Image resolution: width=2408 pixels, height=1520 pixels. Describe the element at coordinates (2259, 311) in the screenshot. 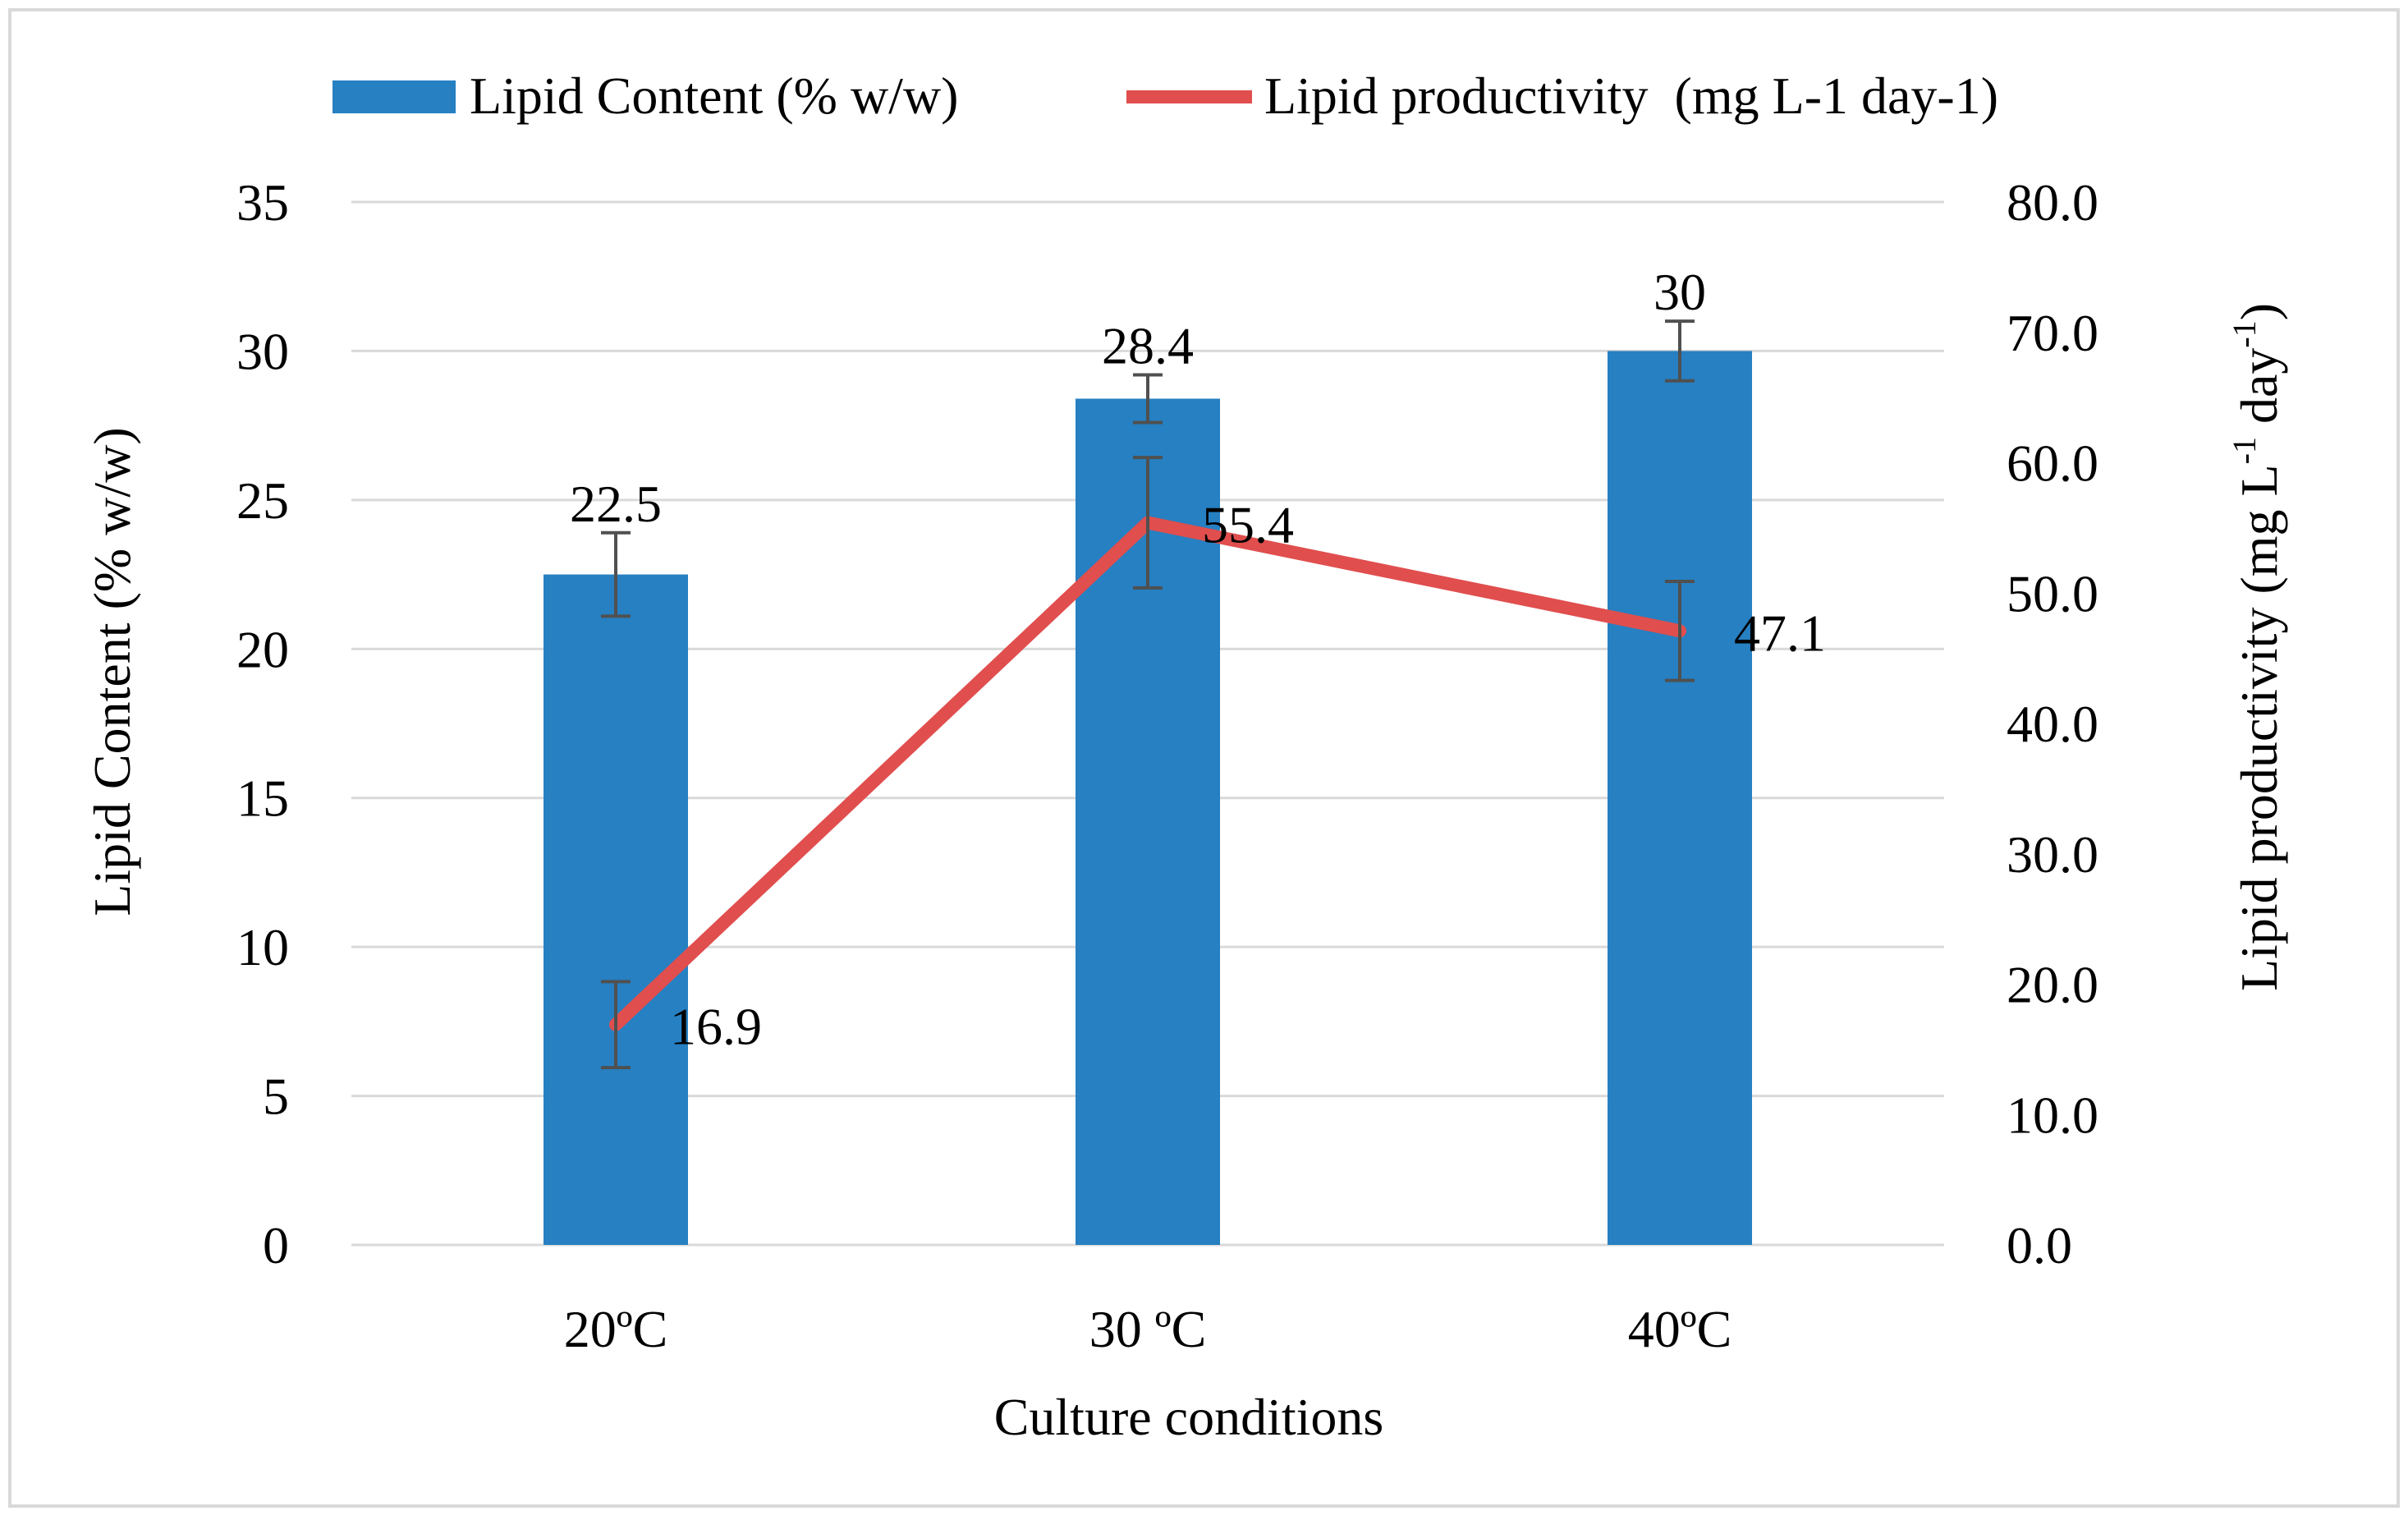

I see `right-axis-title-end: )` at that location.